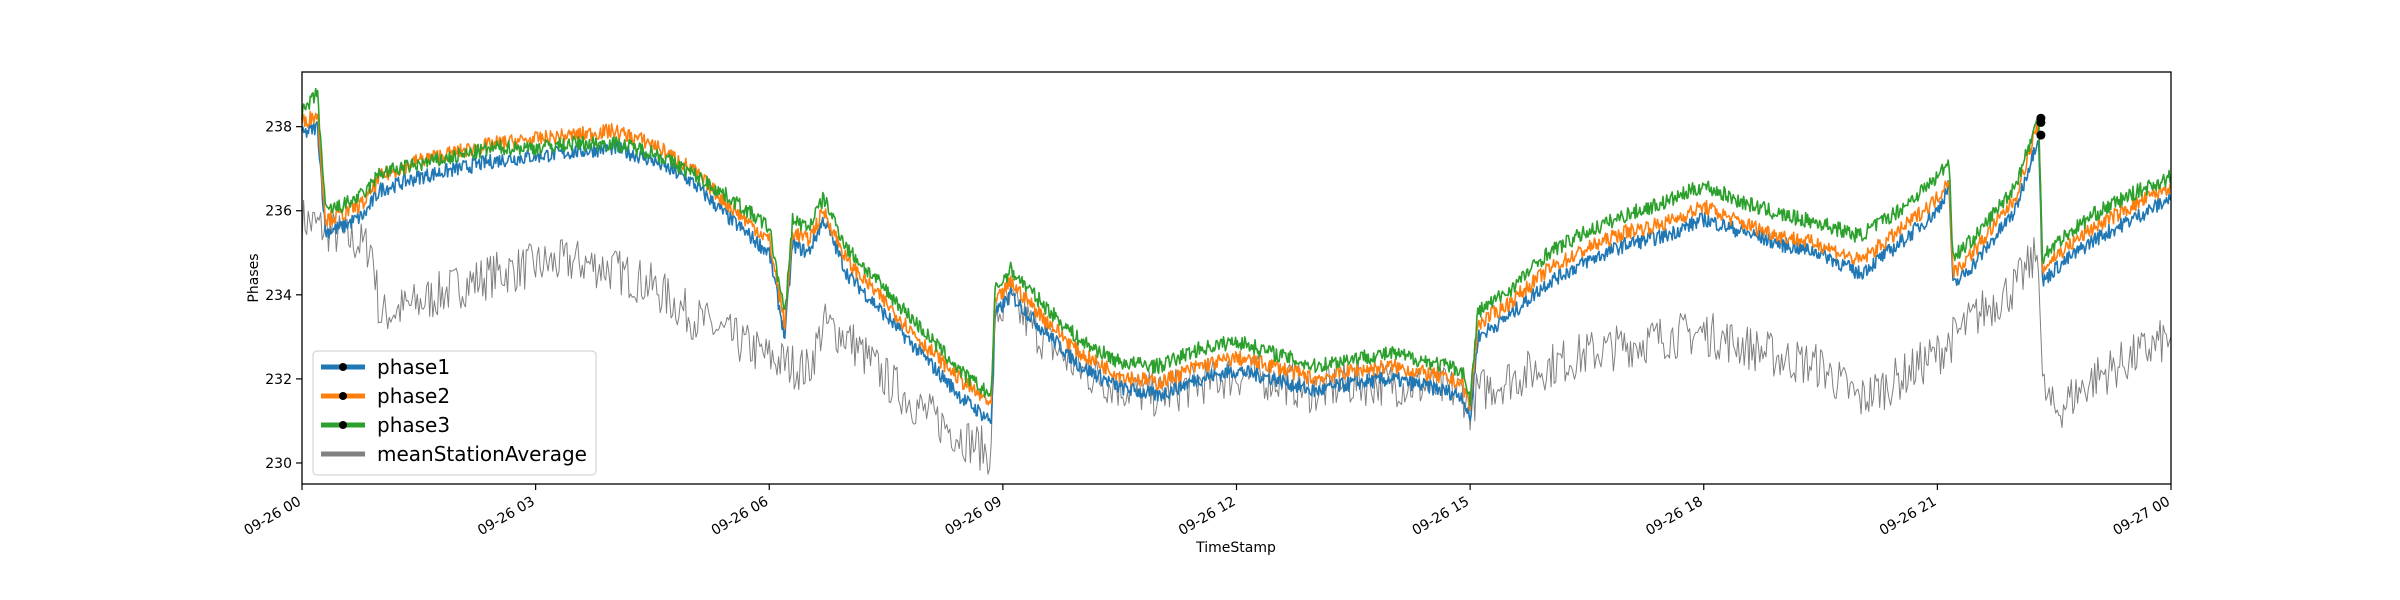 This screenshot has height=600, width=2400. I want to click on legend: phase1 phase2 phase3 meanStationAverage, so click(454, 413).